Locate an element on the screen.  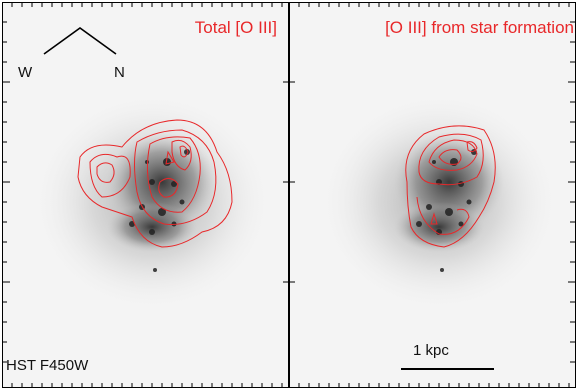
scale-bar-label: 1 kpc is located at coordinates (431, 350).